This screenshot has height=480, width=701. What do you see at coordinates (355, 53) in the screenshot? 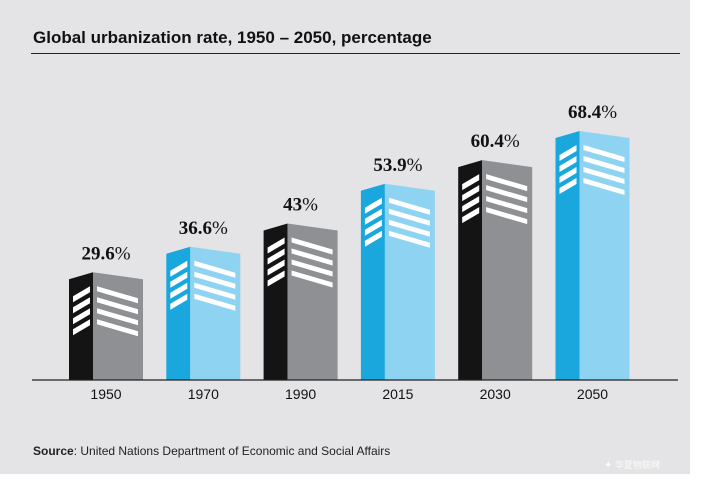
I see `title-divider` at bounding box center [355, 53].